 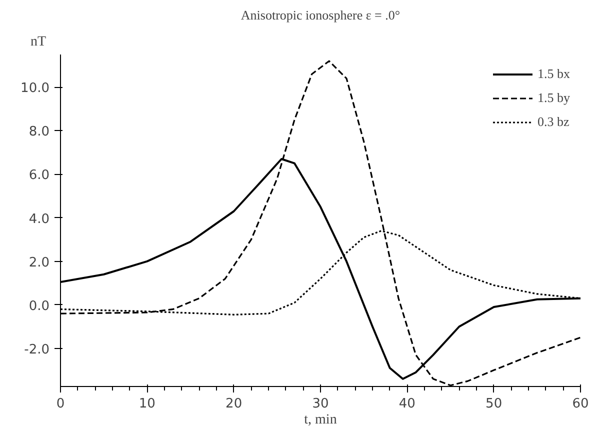 What do you see at coordinates (320, 15) in the screenshot?
I see `chart-title: Anisotropic ionosphere ε = .0°` at bounding box center [320, 15].